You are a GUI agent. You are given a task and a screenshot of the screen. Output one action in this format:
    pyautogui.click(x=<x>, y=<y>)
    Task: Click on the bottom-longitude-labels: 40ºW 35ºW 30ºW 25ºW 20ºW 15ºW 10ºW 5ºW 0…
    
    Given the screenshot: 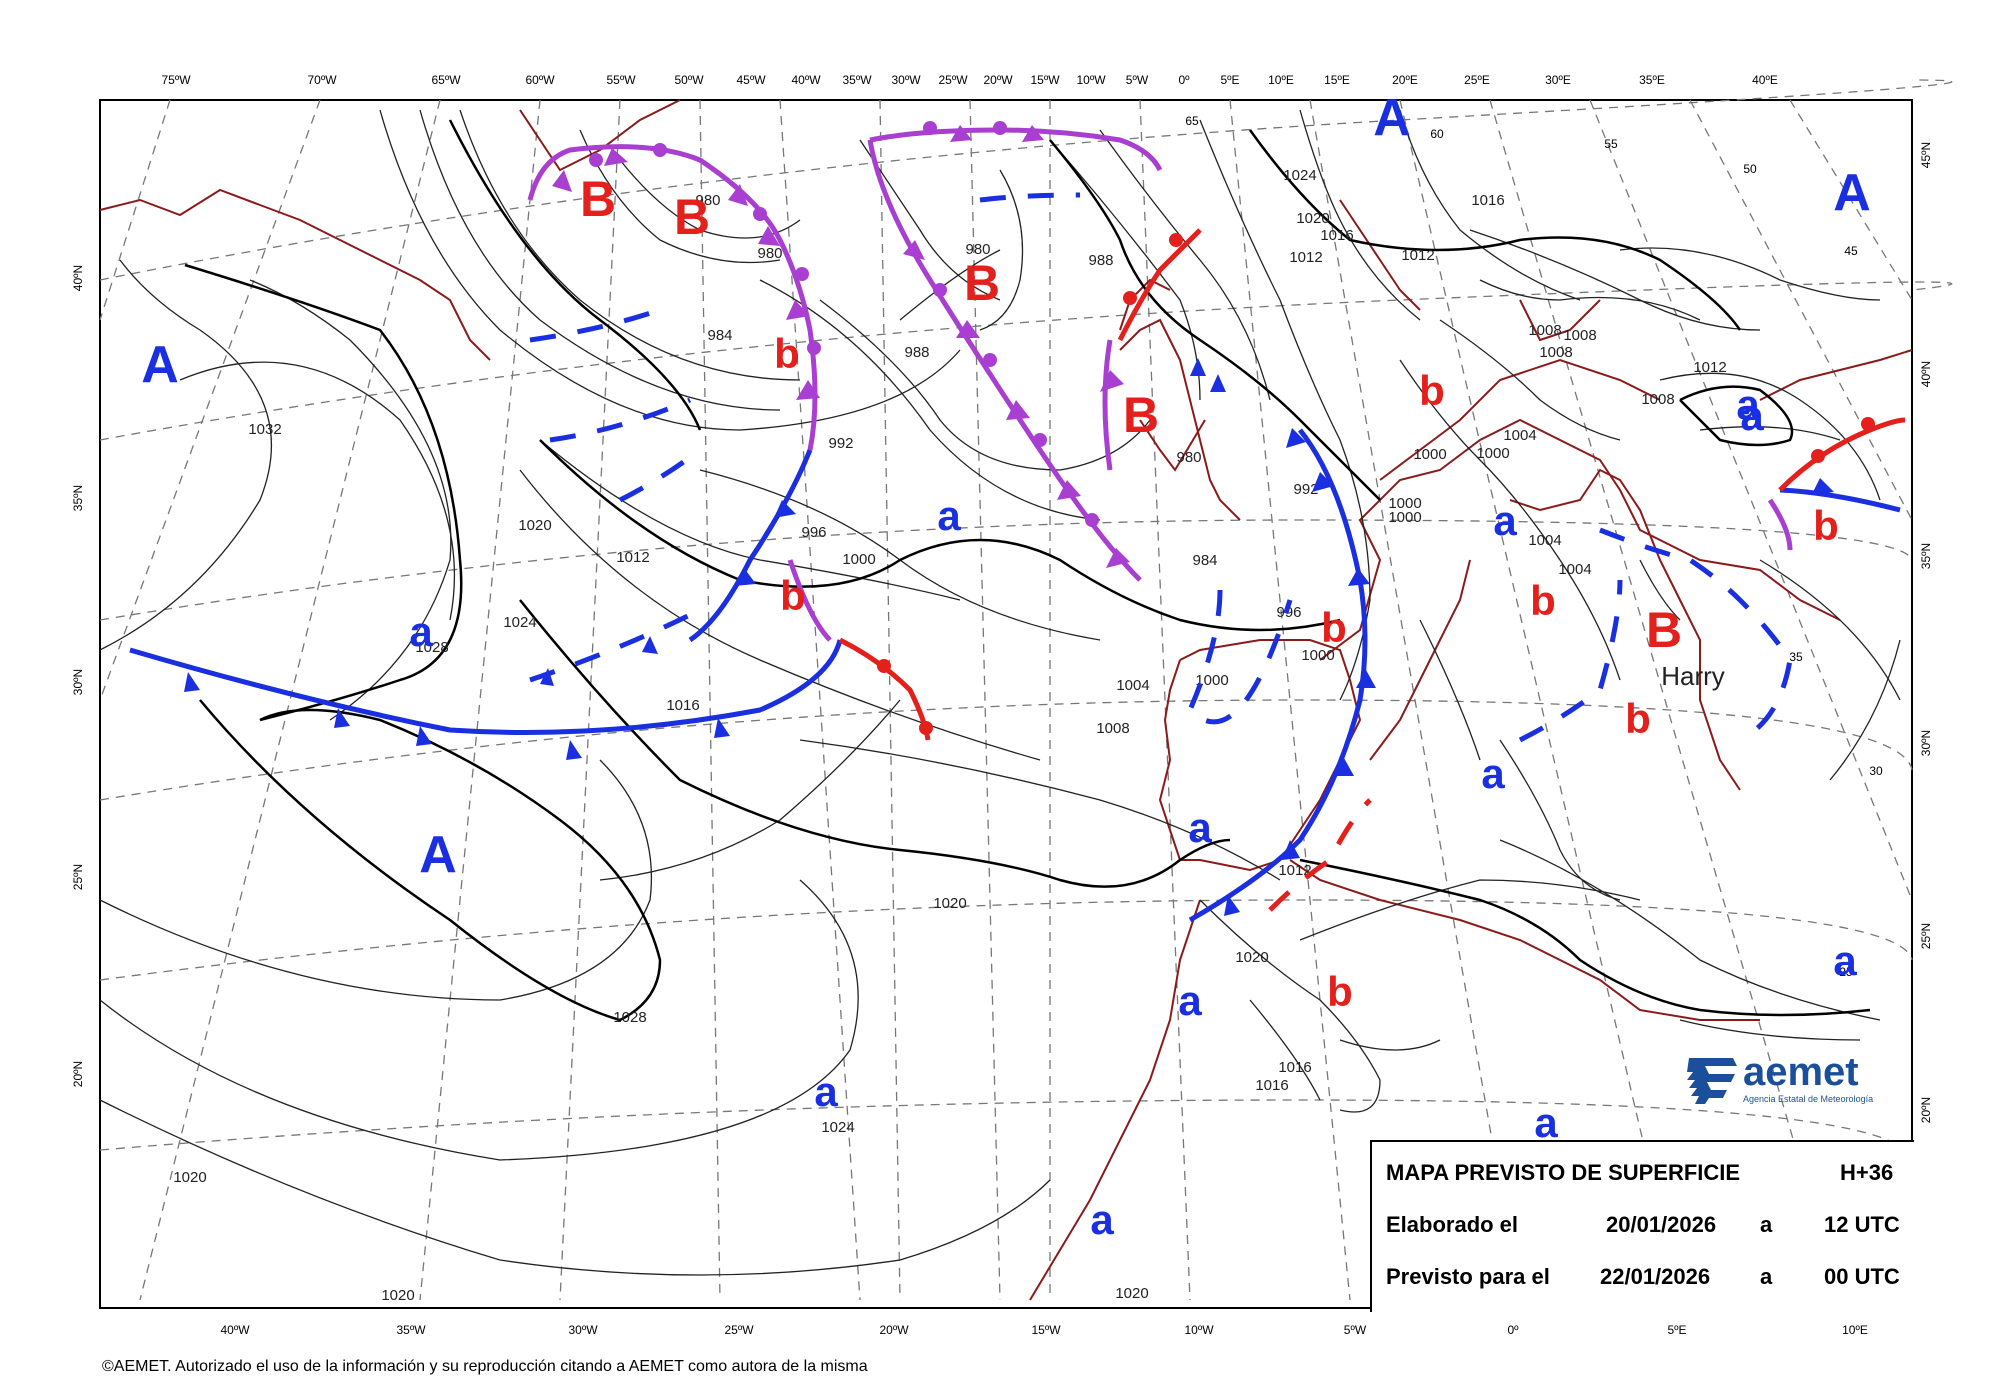 What is the action you would take?
    pyautogui.click(x=1043, y=1330)
    